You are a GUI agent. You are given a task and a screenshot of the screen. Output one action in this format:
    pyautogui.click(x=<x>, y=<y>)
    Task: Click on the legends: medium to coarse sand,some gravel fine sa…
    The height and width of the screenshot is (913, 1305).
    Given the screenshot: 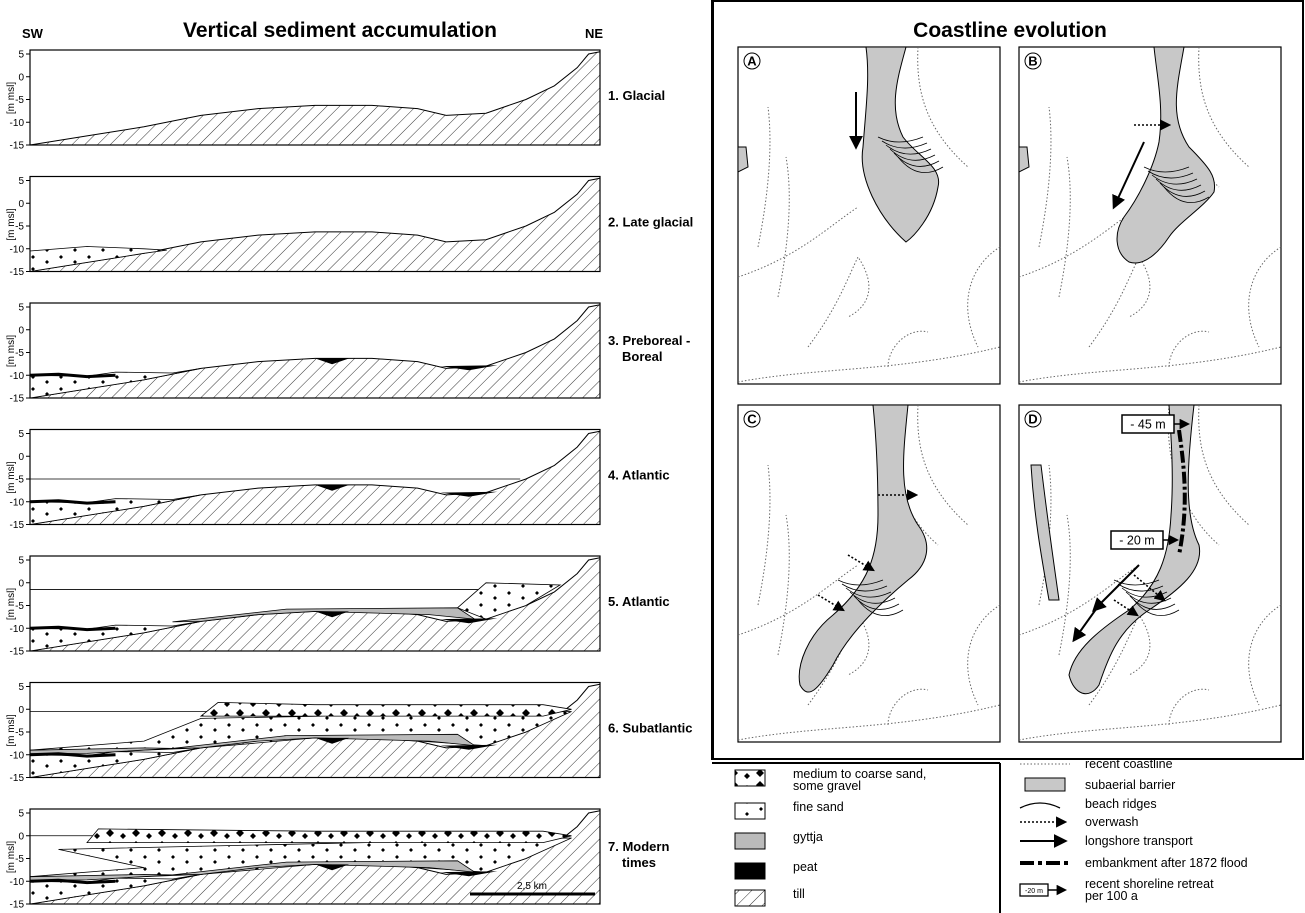 What is the action you would take?
    pyautogui.click(x=980, y=835)
    